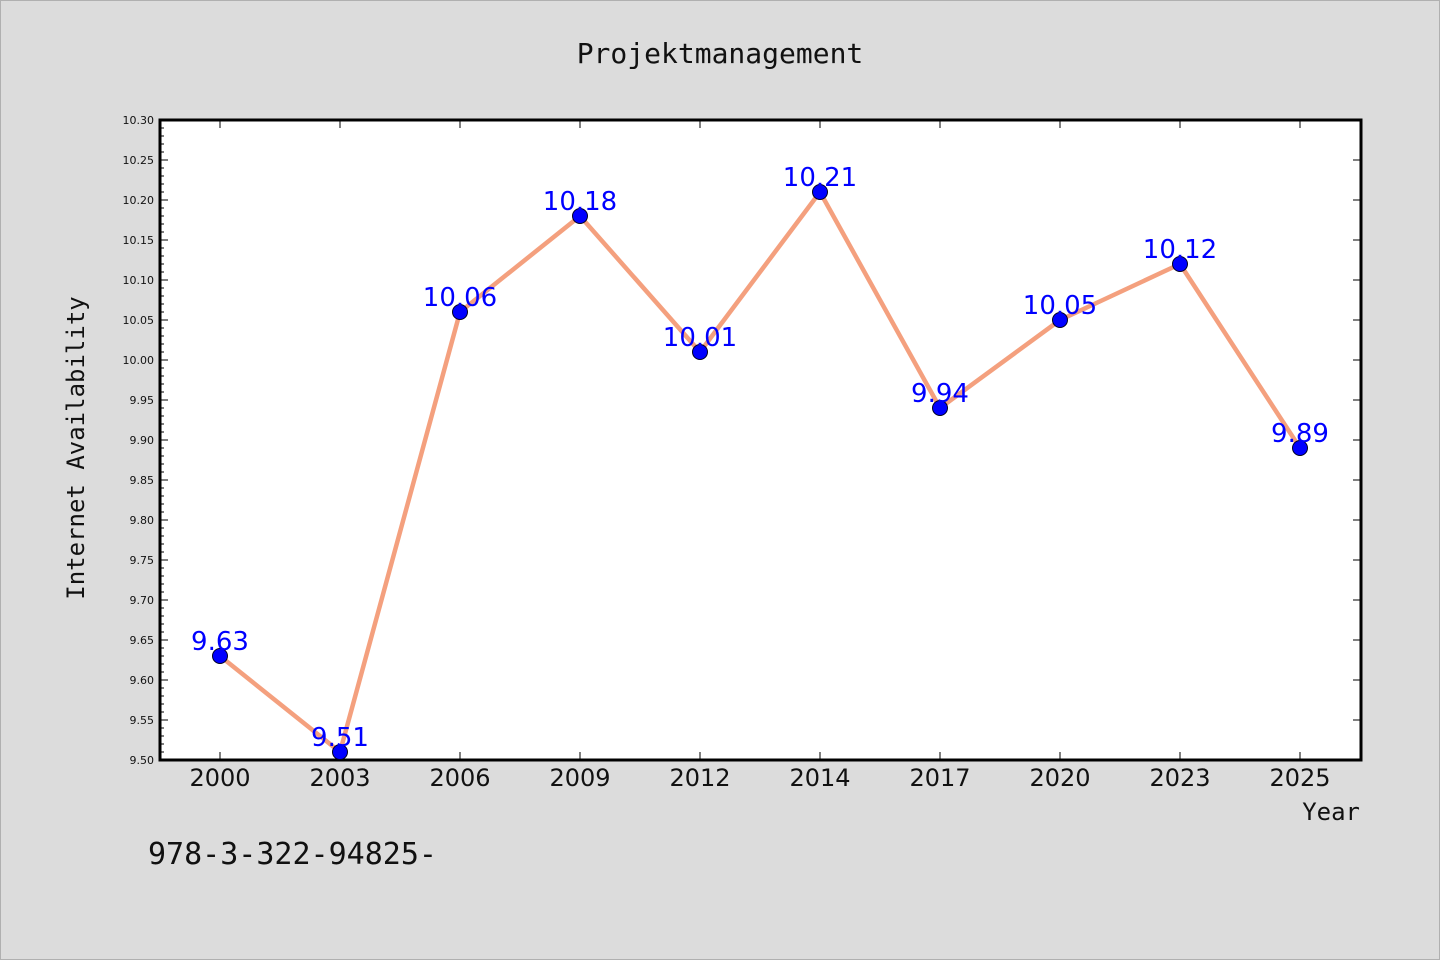  I want to click on data-label: 10.05, so click(1060, 306).